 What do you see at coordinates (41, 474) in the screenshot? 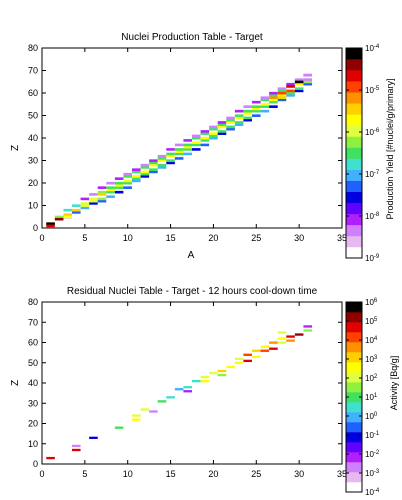
I see `x-tick-label: 0` at bounding box center [41, 474].